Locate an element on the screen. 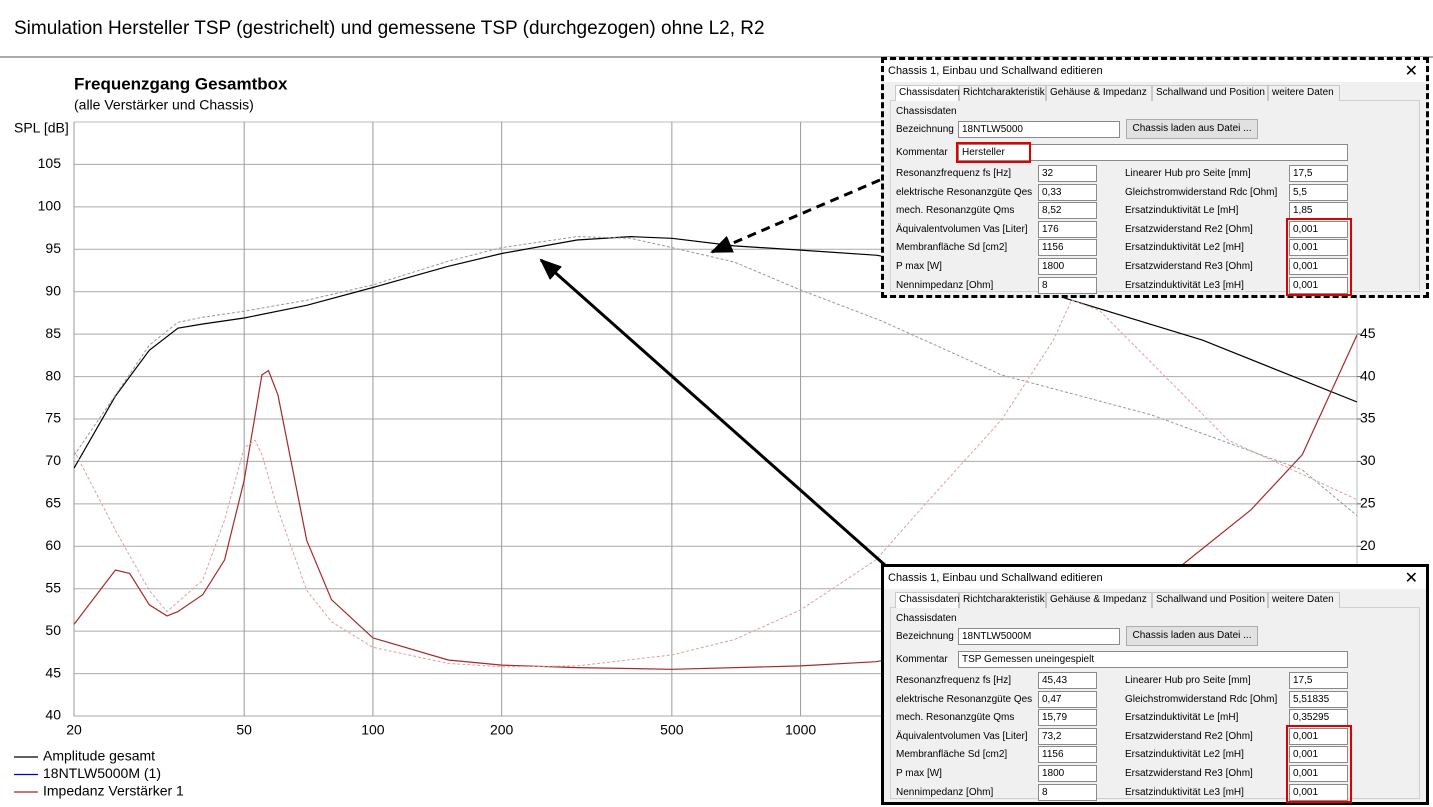 The width and height of the screenshot is (1433, 807). y-axis-label: SPL [dB] is located at coordinates (41, 128).